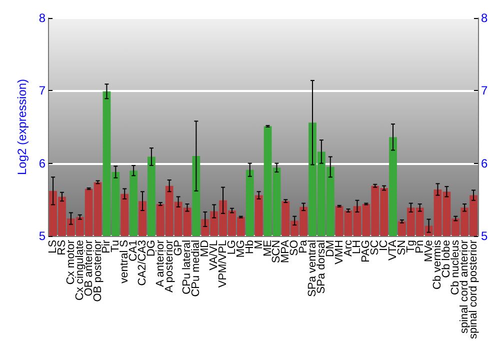 This screenshot has height=350, width=500. I want to click on y2-tick-label: 8, so click(484, 18).